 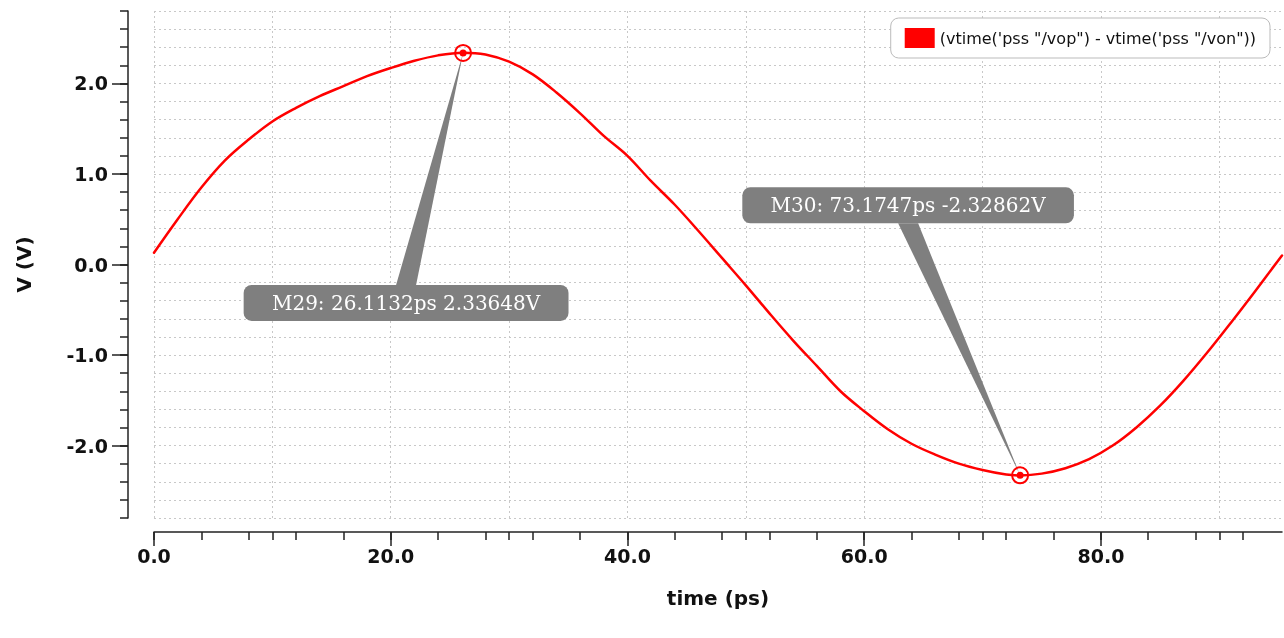 I want to click on y-tick-label: 1.0, so click(x=91, y=173).